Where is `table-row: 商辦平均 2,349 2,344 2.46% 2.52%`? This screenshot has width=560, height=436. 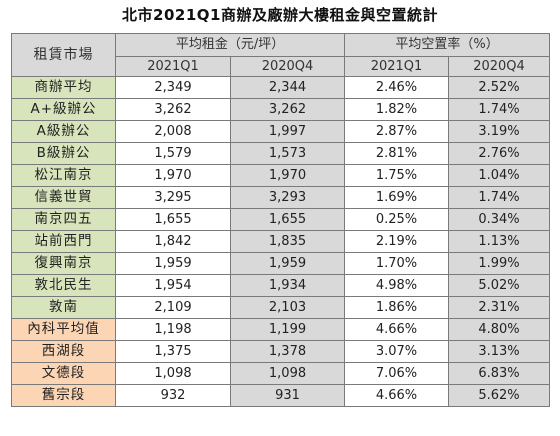
table-row: 商辦平均 2,349 2,344 2.46% 2.52% is located at coordinates (281, 87).